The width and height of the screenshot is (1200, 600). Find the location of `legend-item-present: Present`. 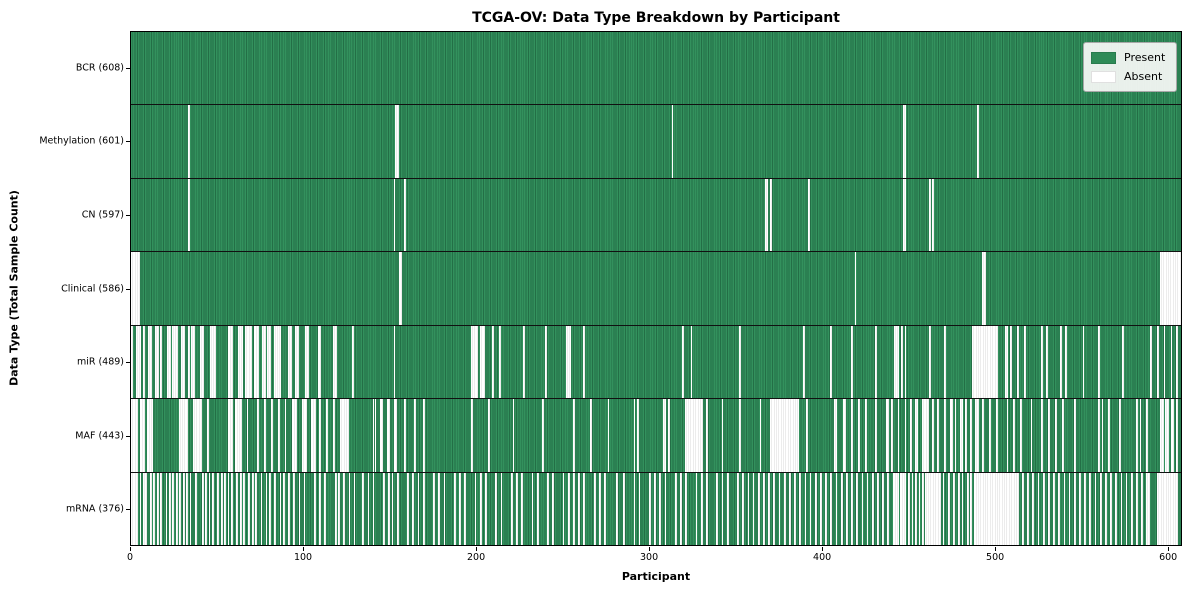

legend-item-present: Present is located at coordinates (1129, 57).